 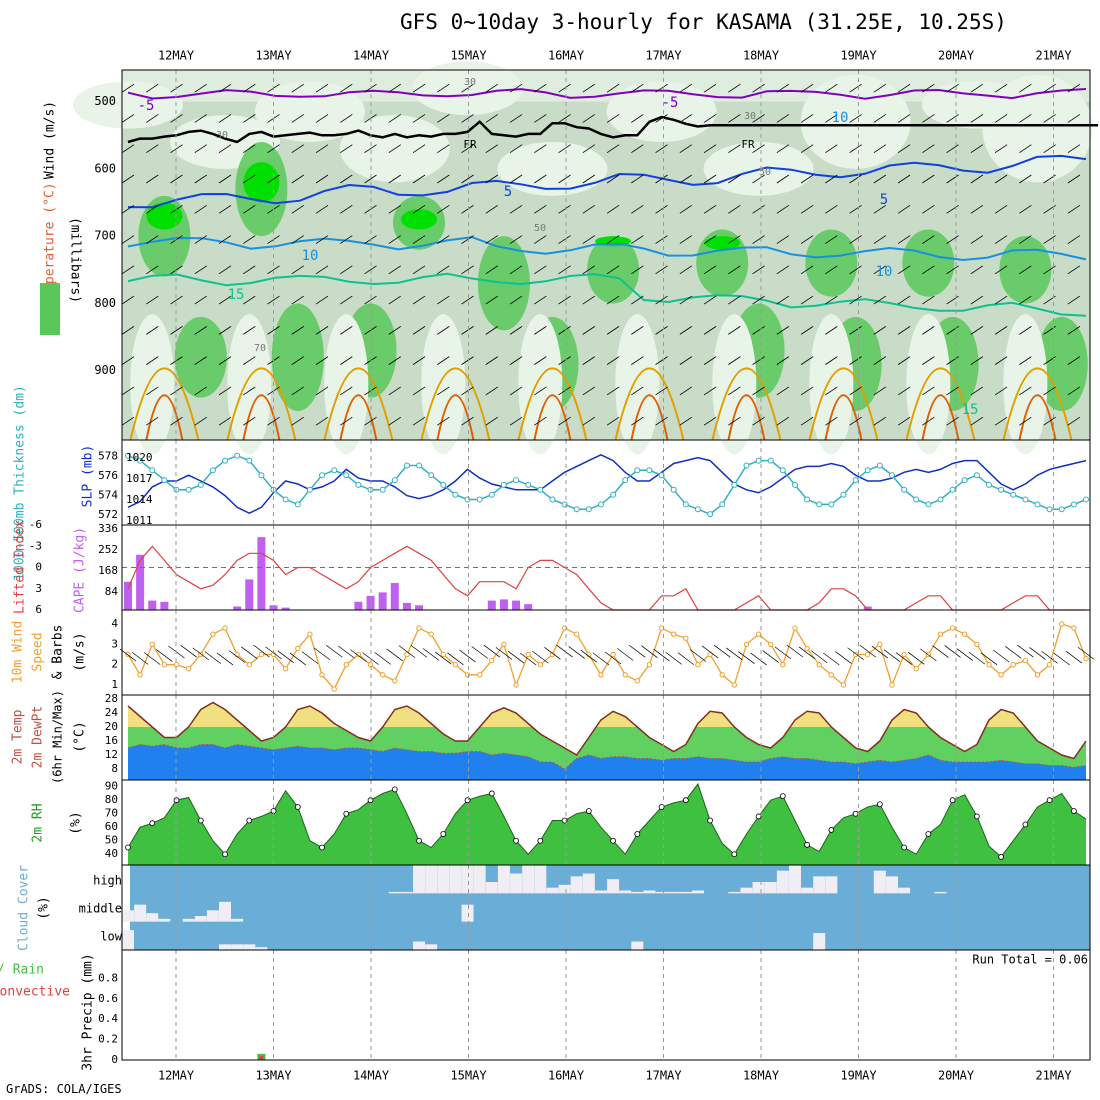 What do you see at coordinates (38, 822) in the screenshot?
I see `ylabel-2m-rh: 2m RH` at bounding box center [38, 822].